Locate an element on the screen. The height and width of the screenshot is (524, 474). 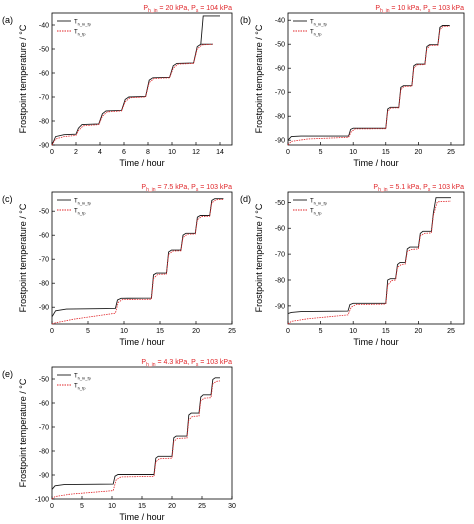
x-tick-label: 12 is located at coordinates (196, 152).